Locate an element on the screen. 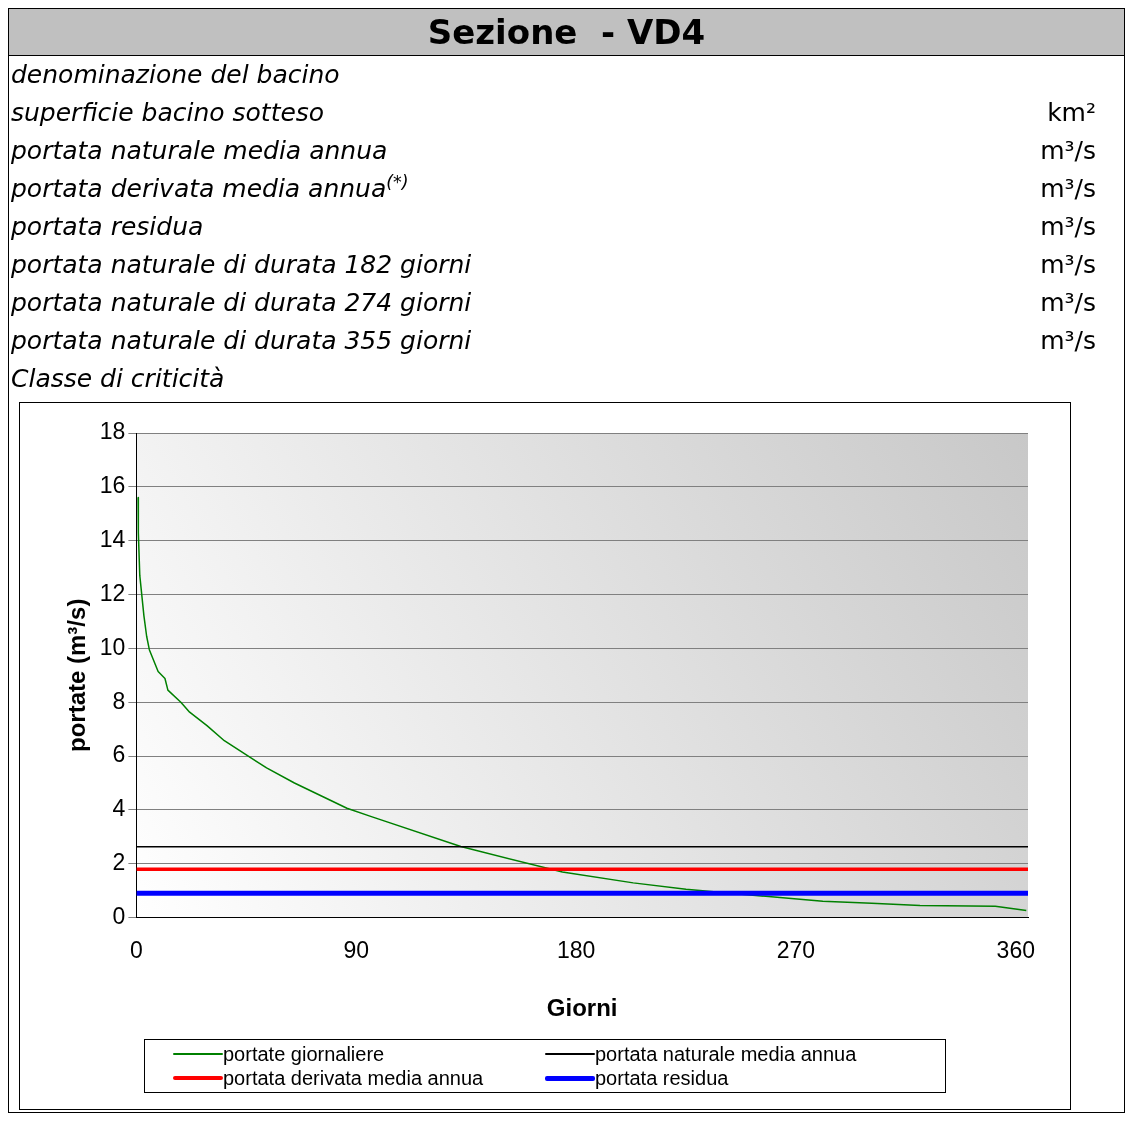 This screenshot has height=1144, width=1131. text: portata residua is located at coordinates (107, 227).